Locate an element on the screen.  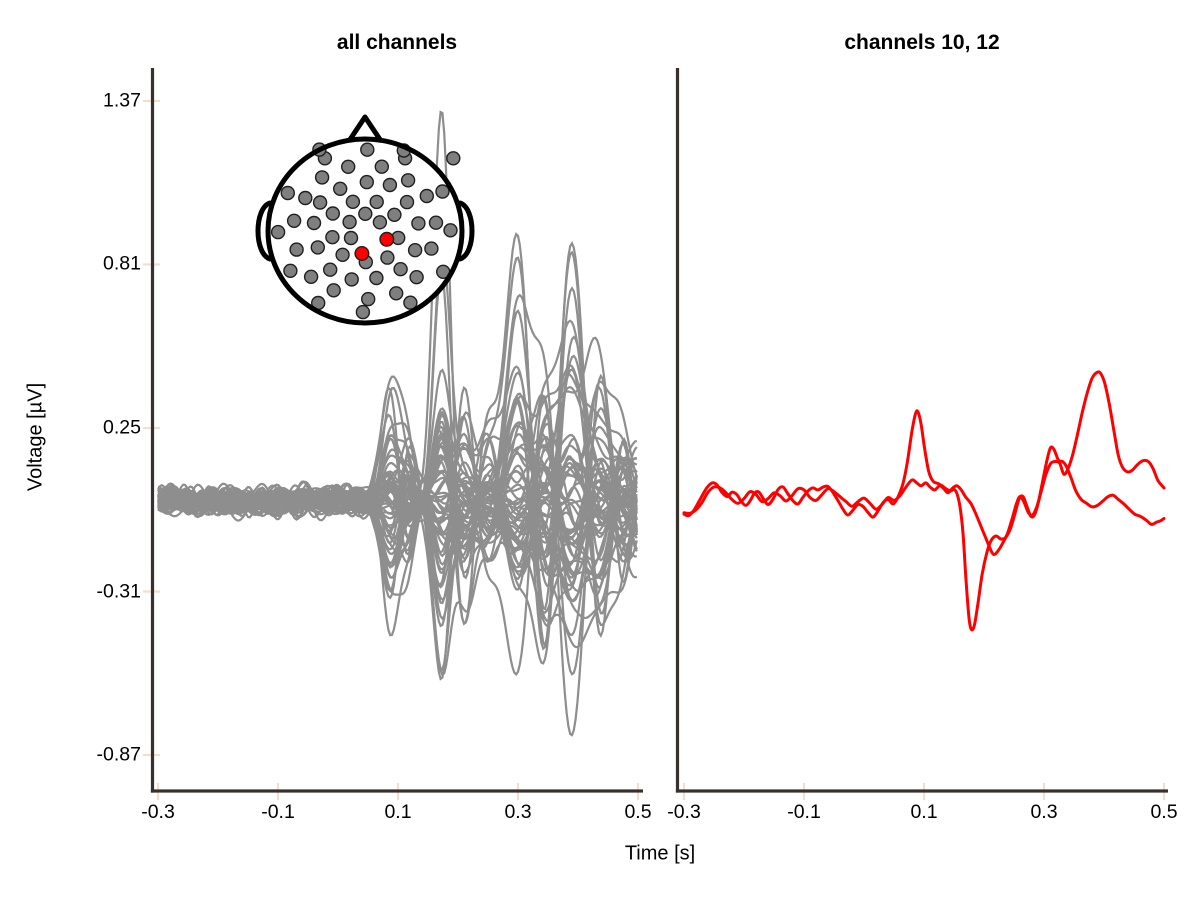
right-panel-x-spine is located at coordinates (921, 791).